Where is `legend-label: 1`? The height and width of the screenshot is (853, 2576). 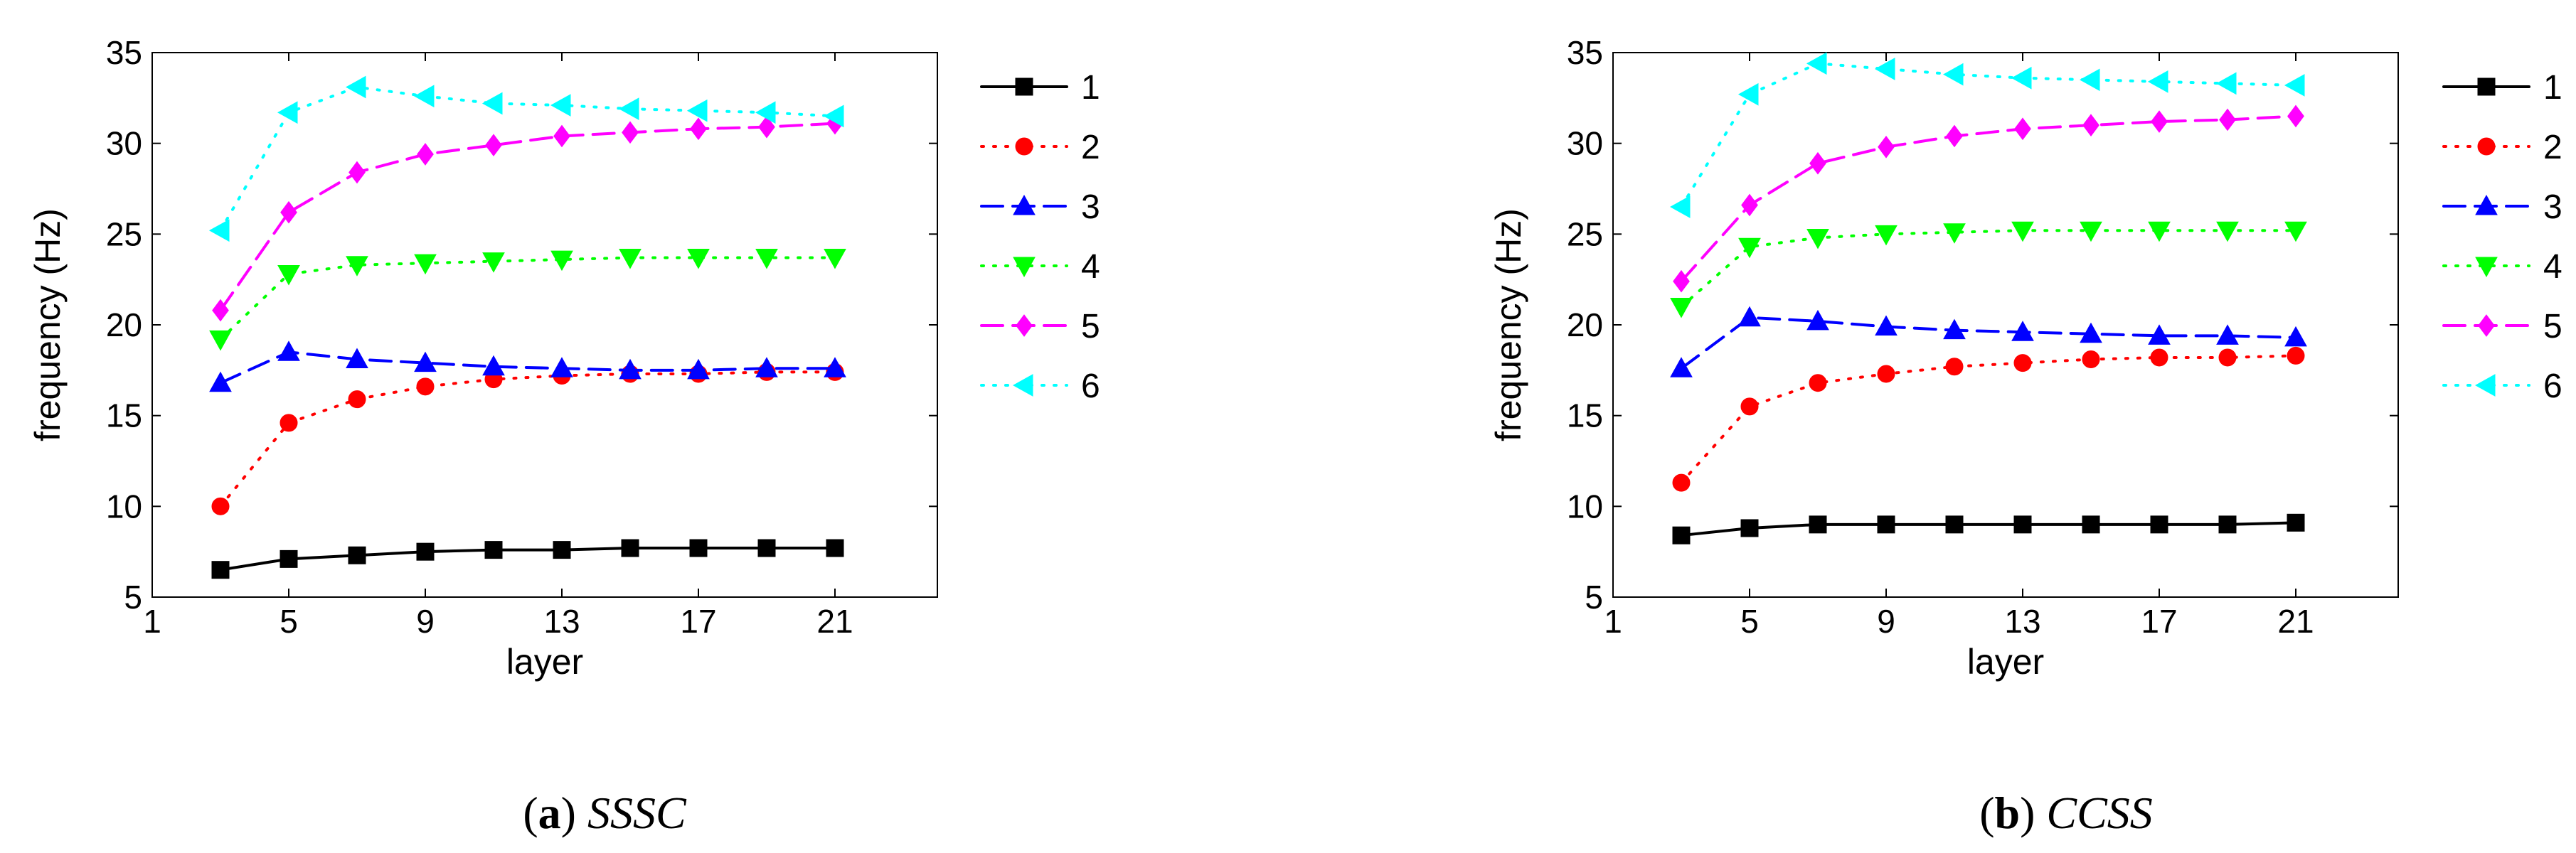
legend-label: 1 is located at coordinates (2552, 88).